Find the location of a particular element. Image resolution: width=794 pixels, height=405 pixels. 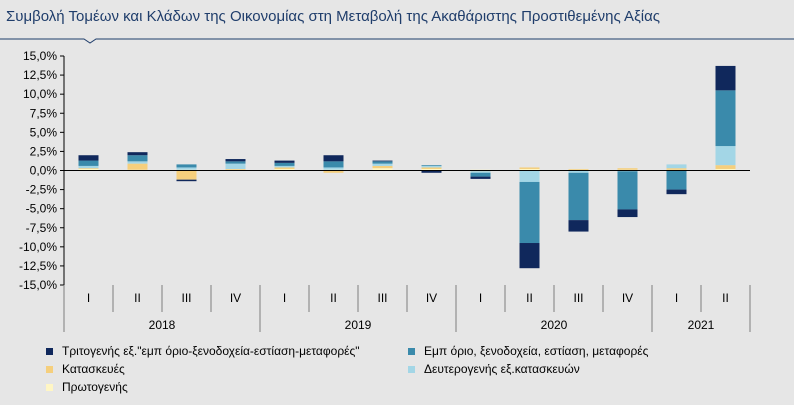

legend-item-trade-hotels: Εμπ όριο, ξενοδοχεία, εστίαση, μεταφορές is located at coordinates (528, 351).